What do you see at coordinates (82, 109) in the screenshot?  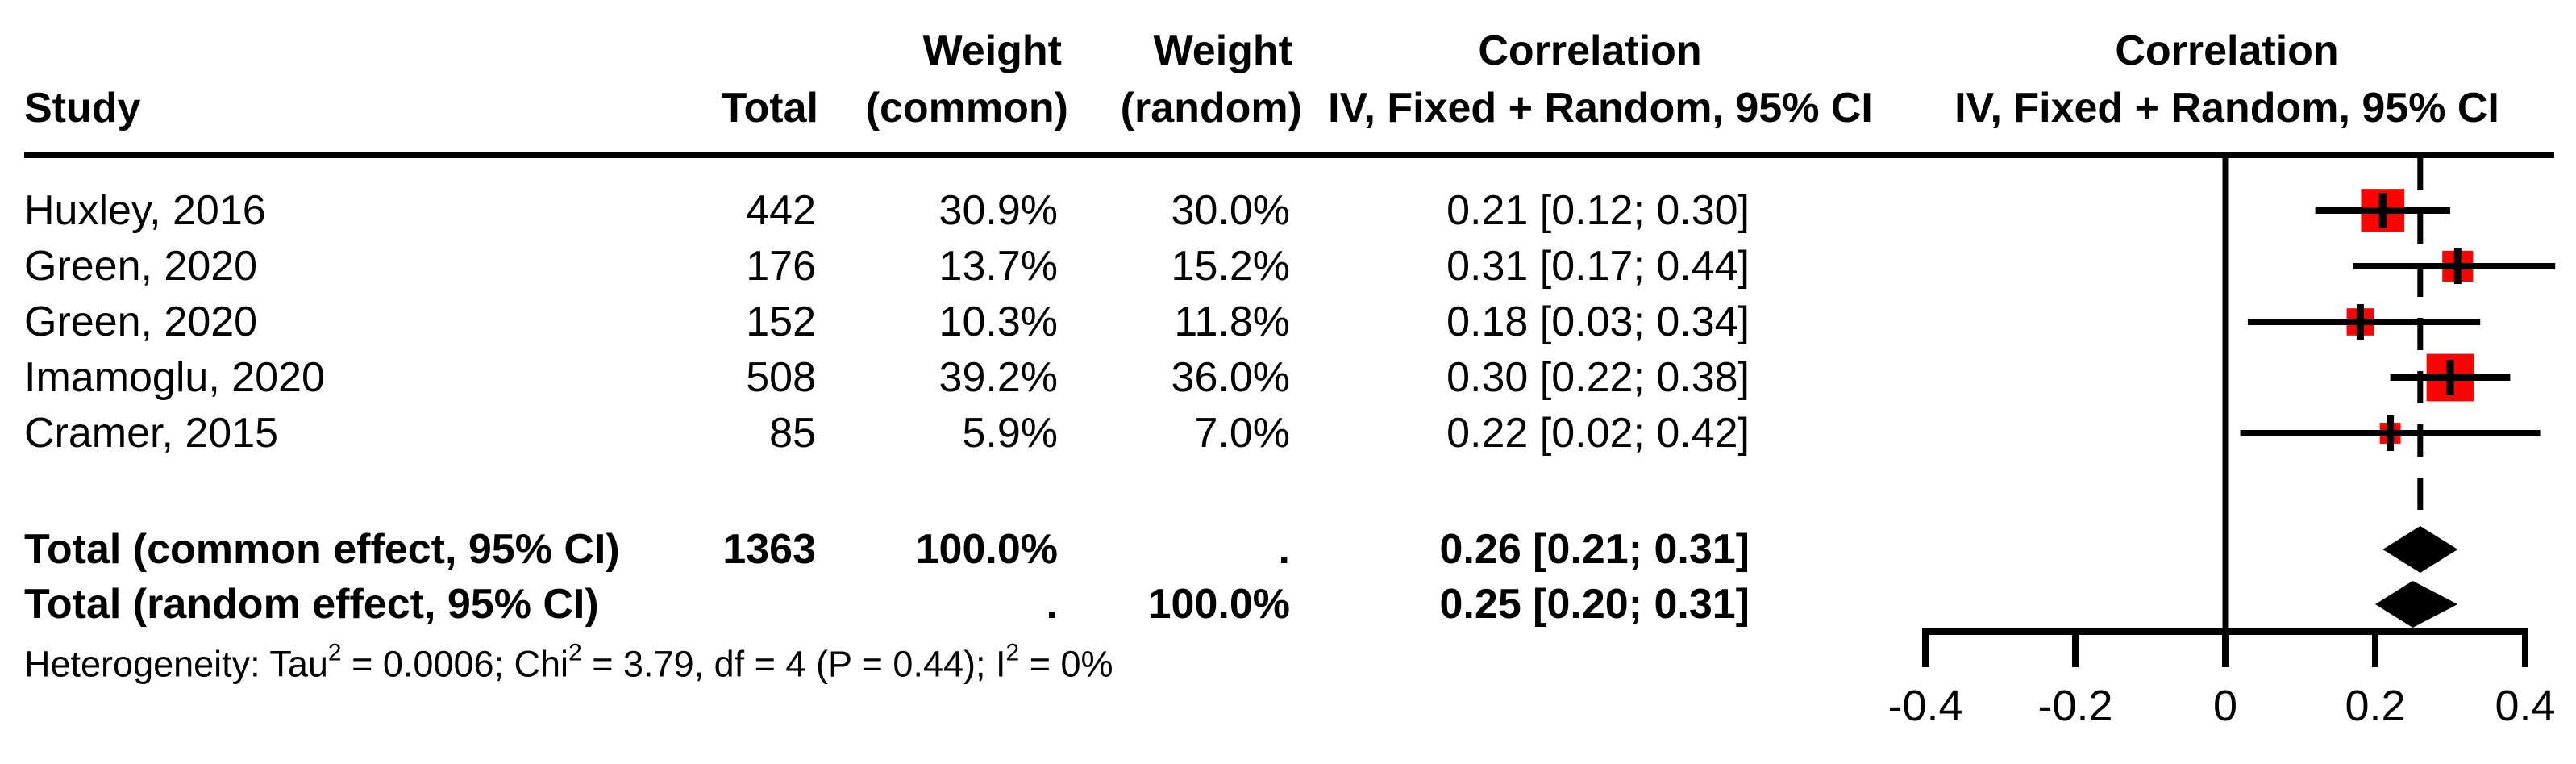 I see `col-header-study: Study` at bounding box center [82, 109].